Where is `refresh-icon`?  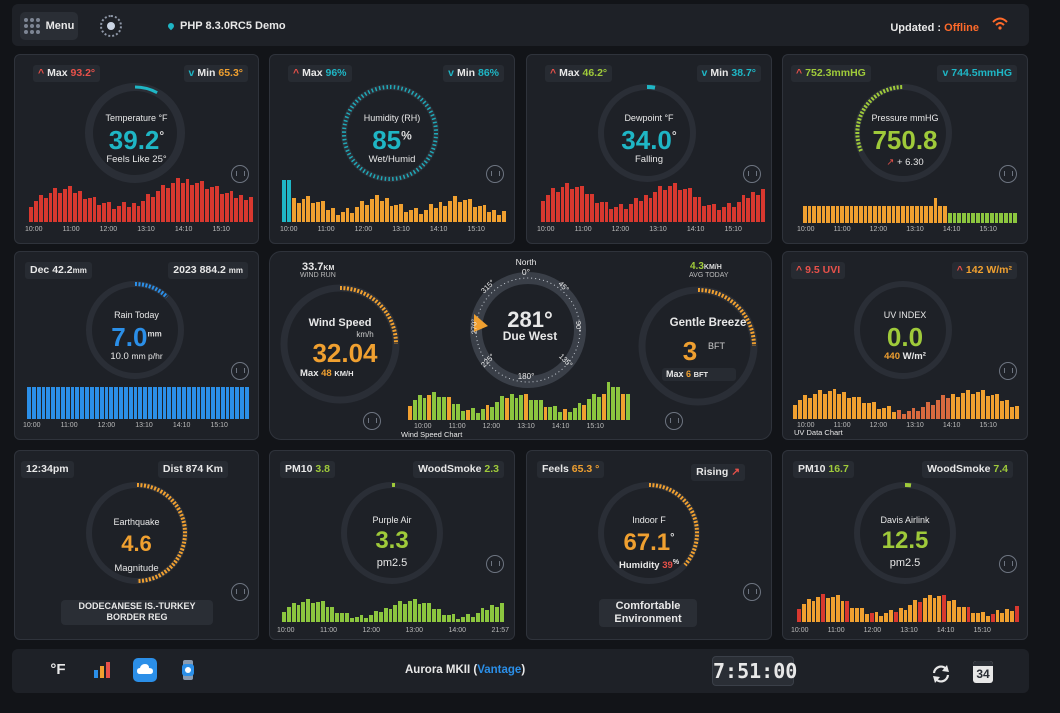 refresh-icon is located at coordinates (941, 674).